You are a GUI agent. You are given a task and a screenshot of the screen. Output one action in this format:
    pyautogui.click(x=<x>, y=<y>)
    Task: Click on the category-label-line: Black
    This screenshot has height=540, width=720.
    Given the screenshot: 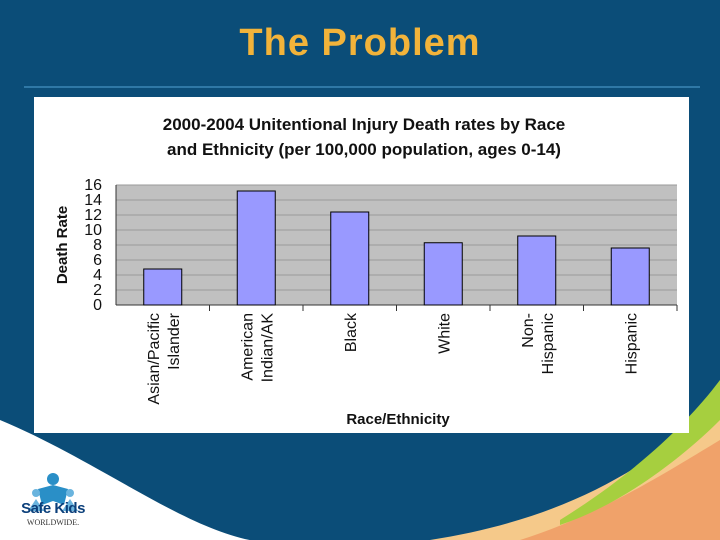 What is the action you would take?
    pyautogui.click(x=351, y=332)
    